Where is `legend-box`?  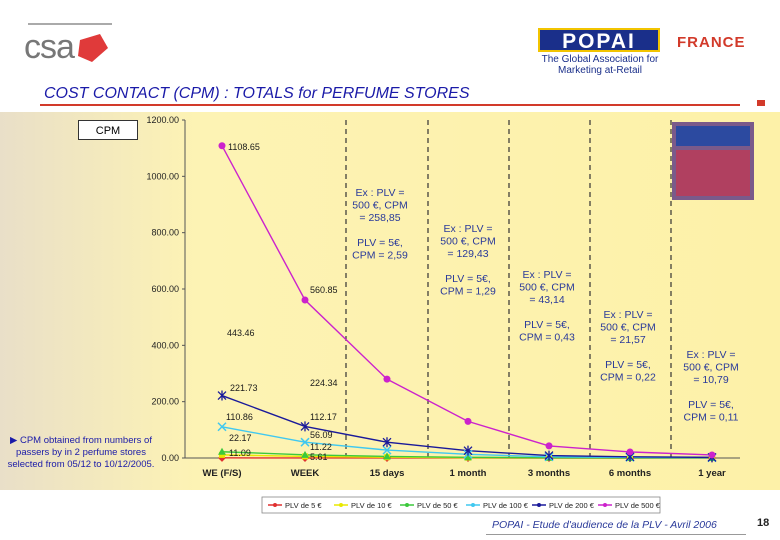
legend-box is located at coordinates (461, 505).